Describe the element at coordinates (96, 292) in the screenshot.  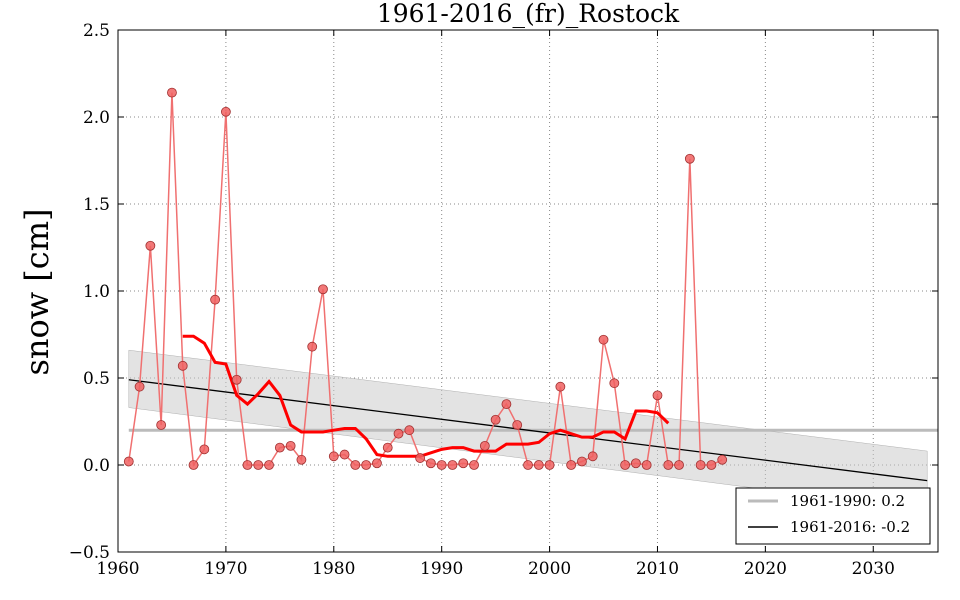
I see `y-tick-label: 1.0` at that location.